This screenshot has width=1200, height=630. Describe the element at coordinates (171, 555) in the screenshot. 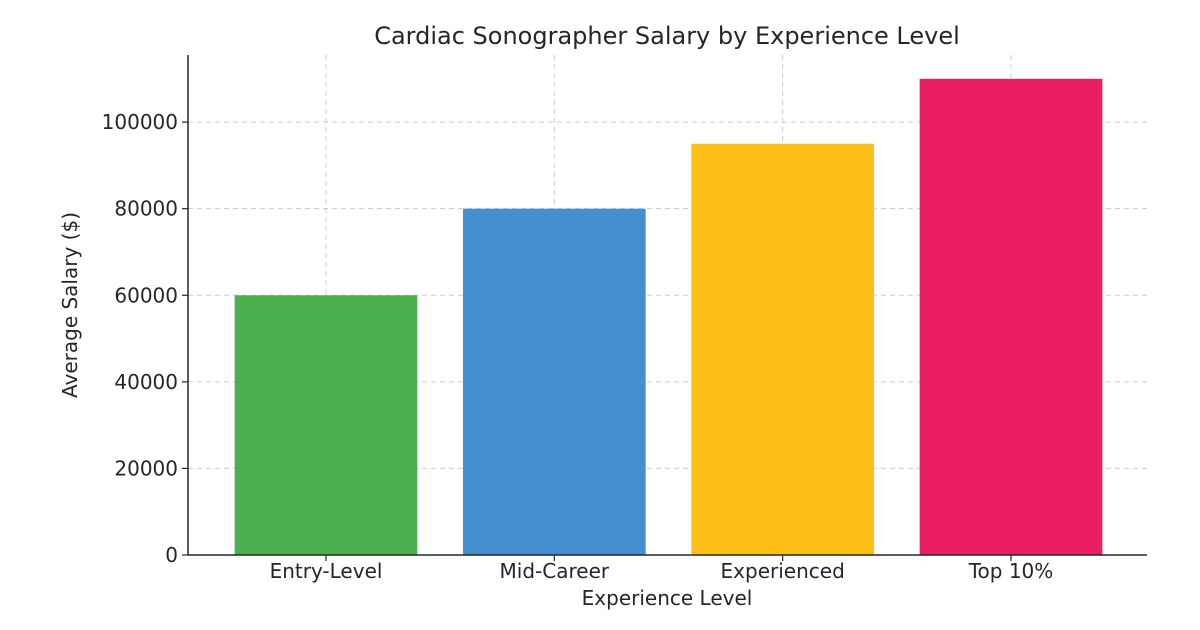

I see `y-tick-label: 0` at that location.